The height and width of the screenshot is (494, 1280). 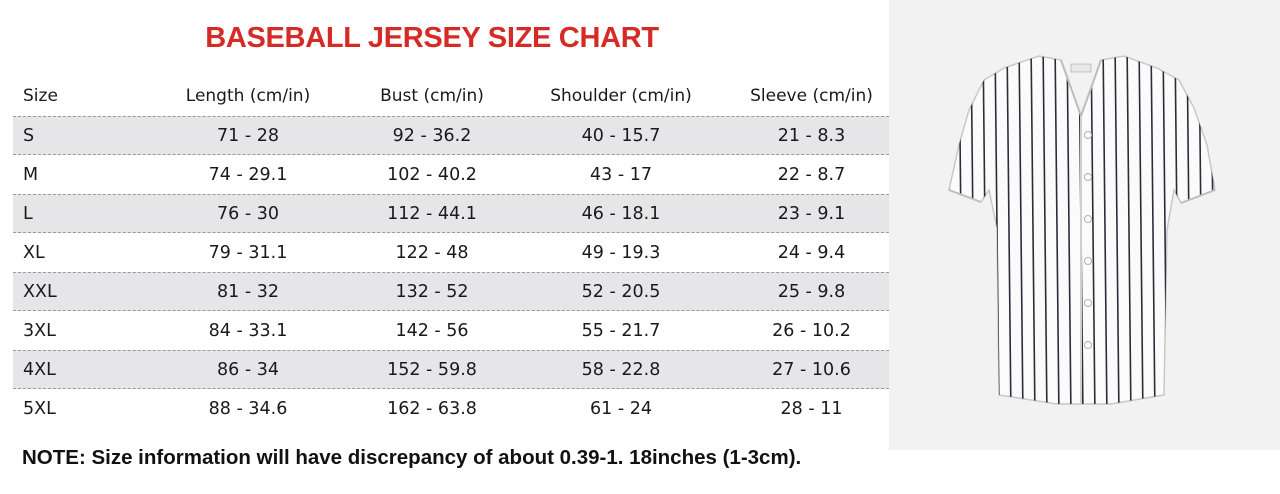 I want to click on cell-bust: 92 - 36.2, so click(x=432, y=135).